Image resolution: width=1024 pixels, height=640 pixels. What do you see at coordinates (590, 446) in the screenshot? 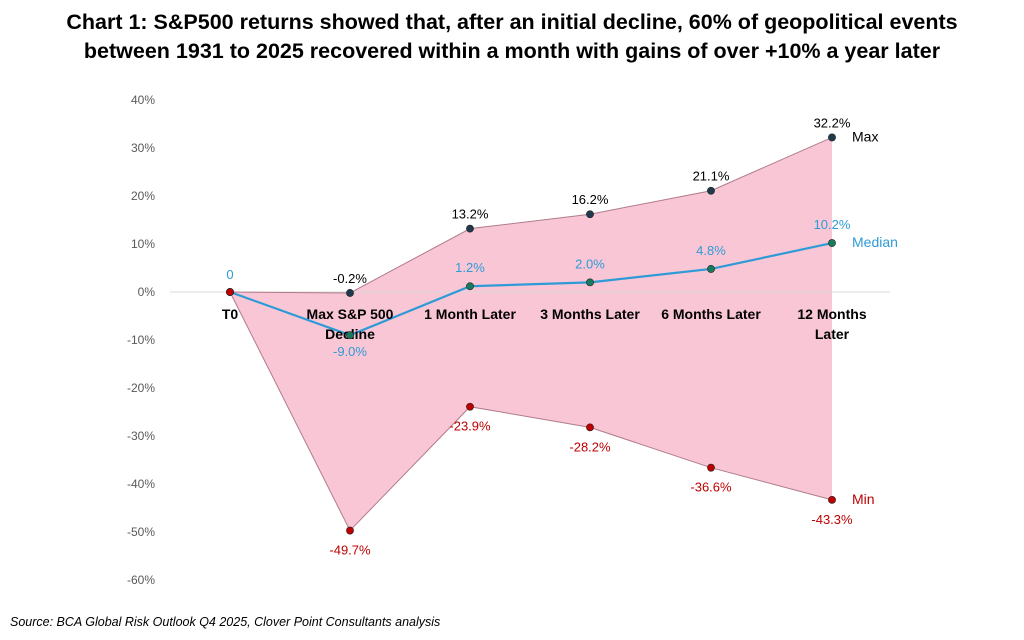
I see `min-data-label: -28.2%` at bounding box center [590, 446].